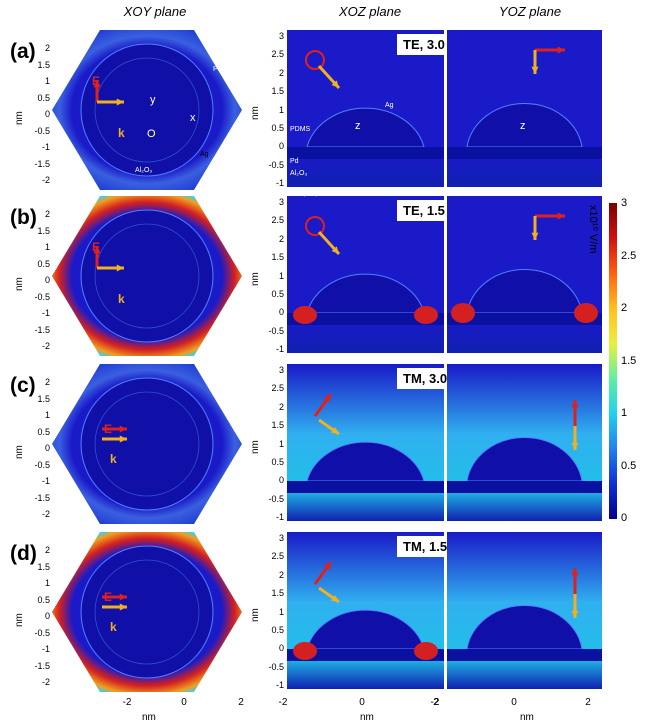  What do you see at coordinates (153, 100) in the screenshot?
I see `axis-letter-y: y` at bounding box center [153, 100].